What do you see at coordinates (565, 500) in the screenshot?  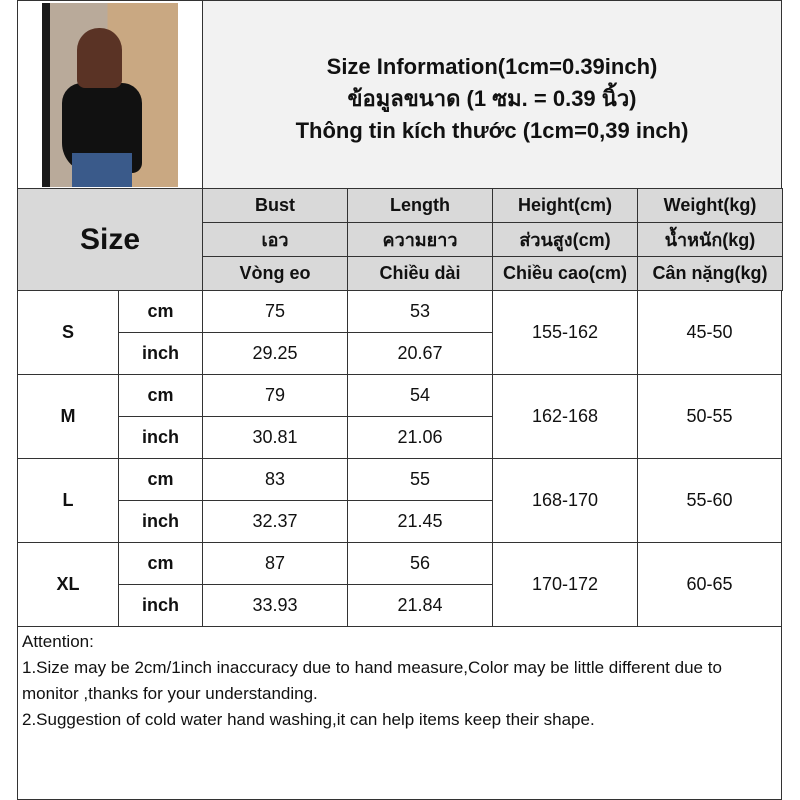 I see `height-cell: 168-170` at bounding box center [565, 500].